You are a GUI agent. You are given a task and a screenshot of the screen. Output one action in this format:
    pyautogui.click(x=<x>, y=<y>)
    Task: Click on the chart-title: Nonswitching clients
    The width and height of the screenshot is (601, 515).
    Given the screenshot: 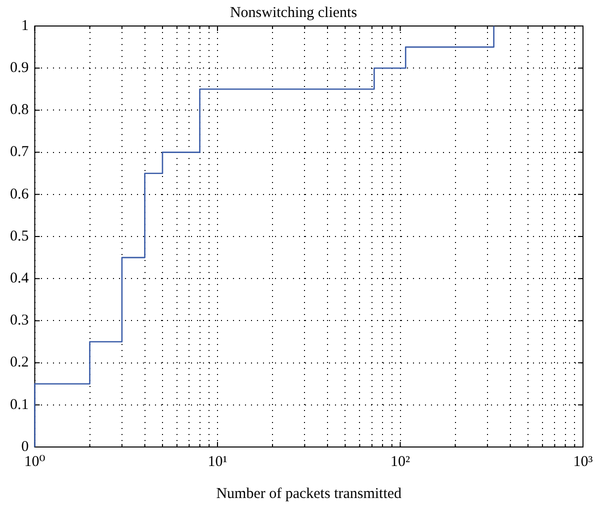 What is the action you would take?
    pyautogui.click(x=294, y=12)
    